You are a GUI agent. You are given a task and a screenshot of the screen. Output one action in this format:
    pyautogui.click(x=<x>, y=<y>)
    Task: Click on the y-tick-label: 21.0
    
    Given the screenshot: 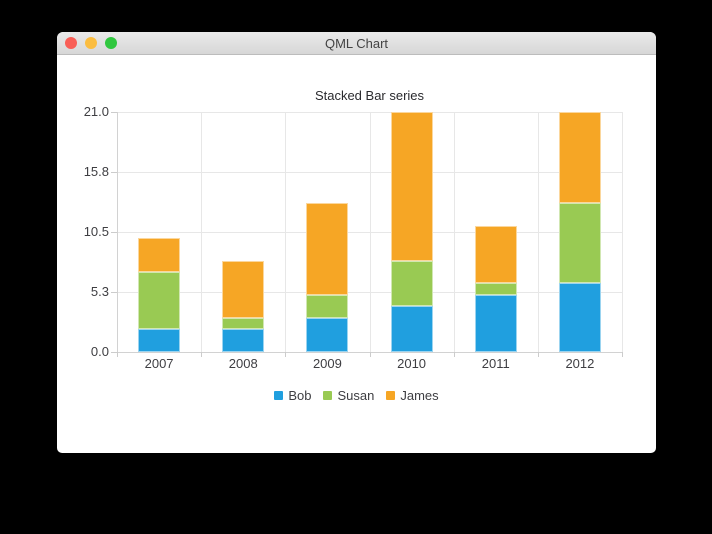 What is the action you would take?
    pyautogui.click(x=96, y=111)
    